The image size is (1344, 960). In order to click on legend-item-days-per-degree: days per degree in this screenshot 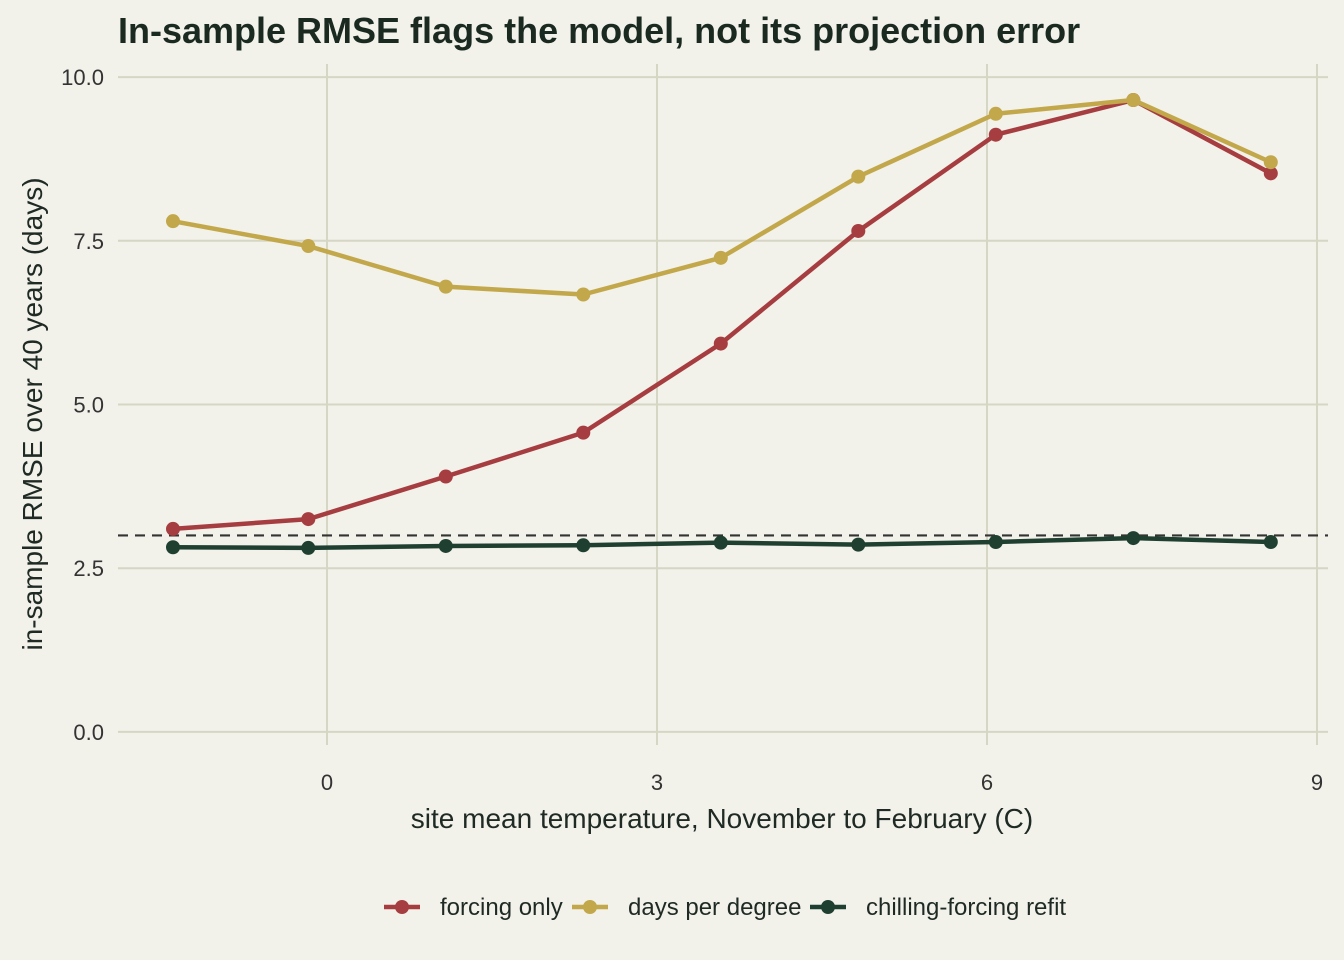, I will do `click(686, 907)`.